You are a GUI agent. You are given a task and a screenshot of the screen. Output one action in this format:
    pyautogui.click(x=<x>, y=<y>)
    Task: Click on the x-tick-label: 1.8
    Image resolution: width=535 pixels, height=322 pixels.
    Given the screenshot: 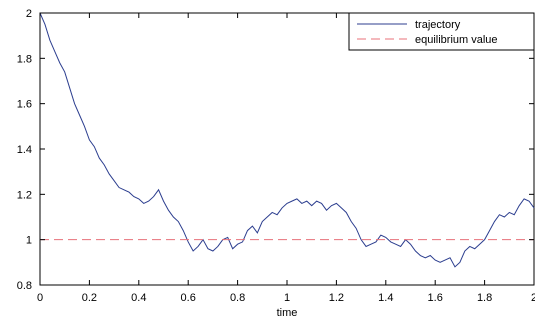 What is the action you would take?
    pyautogui.click(x=484, y=298)
    